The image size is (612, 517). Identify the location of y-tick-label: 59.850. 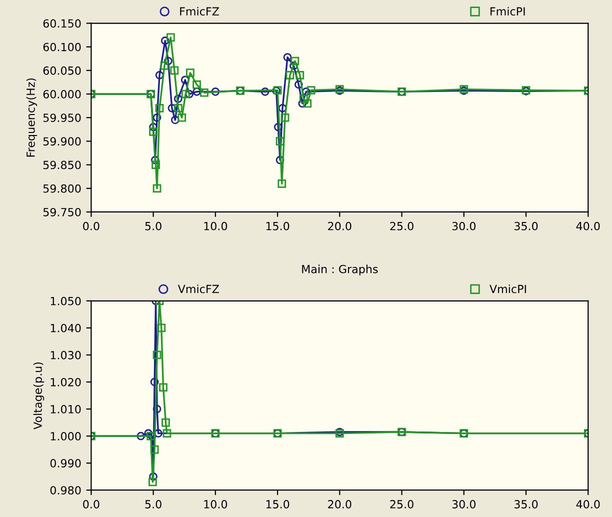
(62, 165).